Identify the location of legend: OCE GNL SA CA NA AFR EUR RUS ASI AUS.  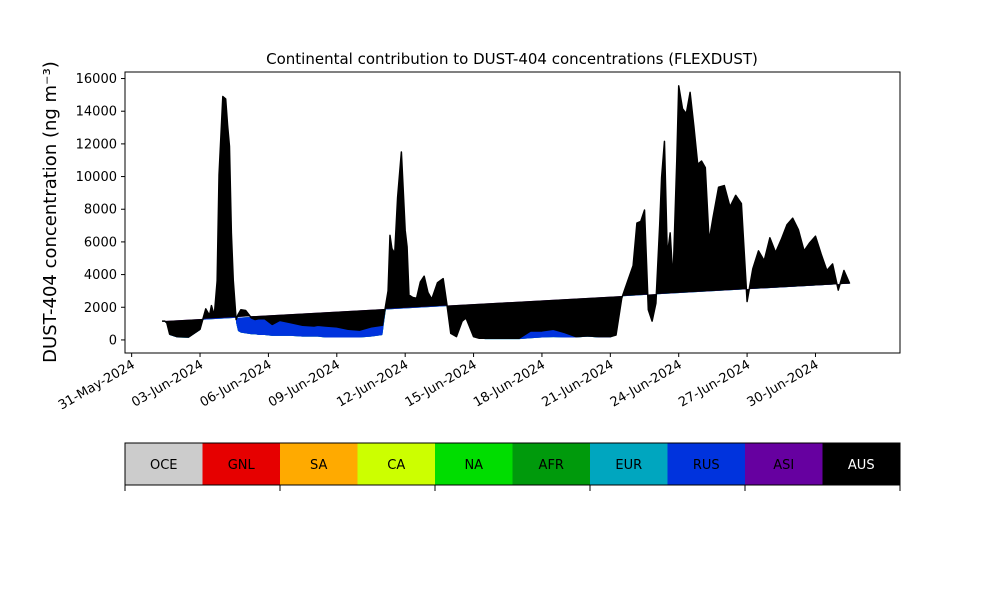
(512, 466).